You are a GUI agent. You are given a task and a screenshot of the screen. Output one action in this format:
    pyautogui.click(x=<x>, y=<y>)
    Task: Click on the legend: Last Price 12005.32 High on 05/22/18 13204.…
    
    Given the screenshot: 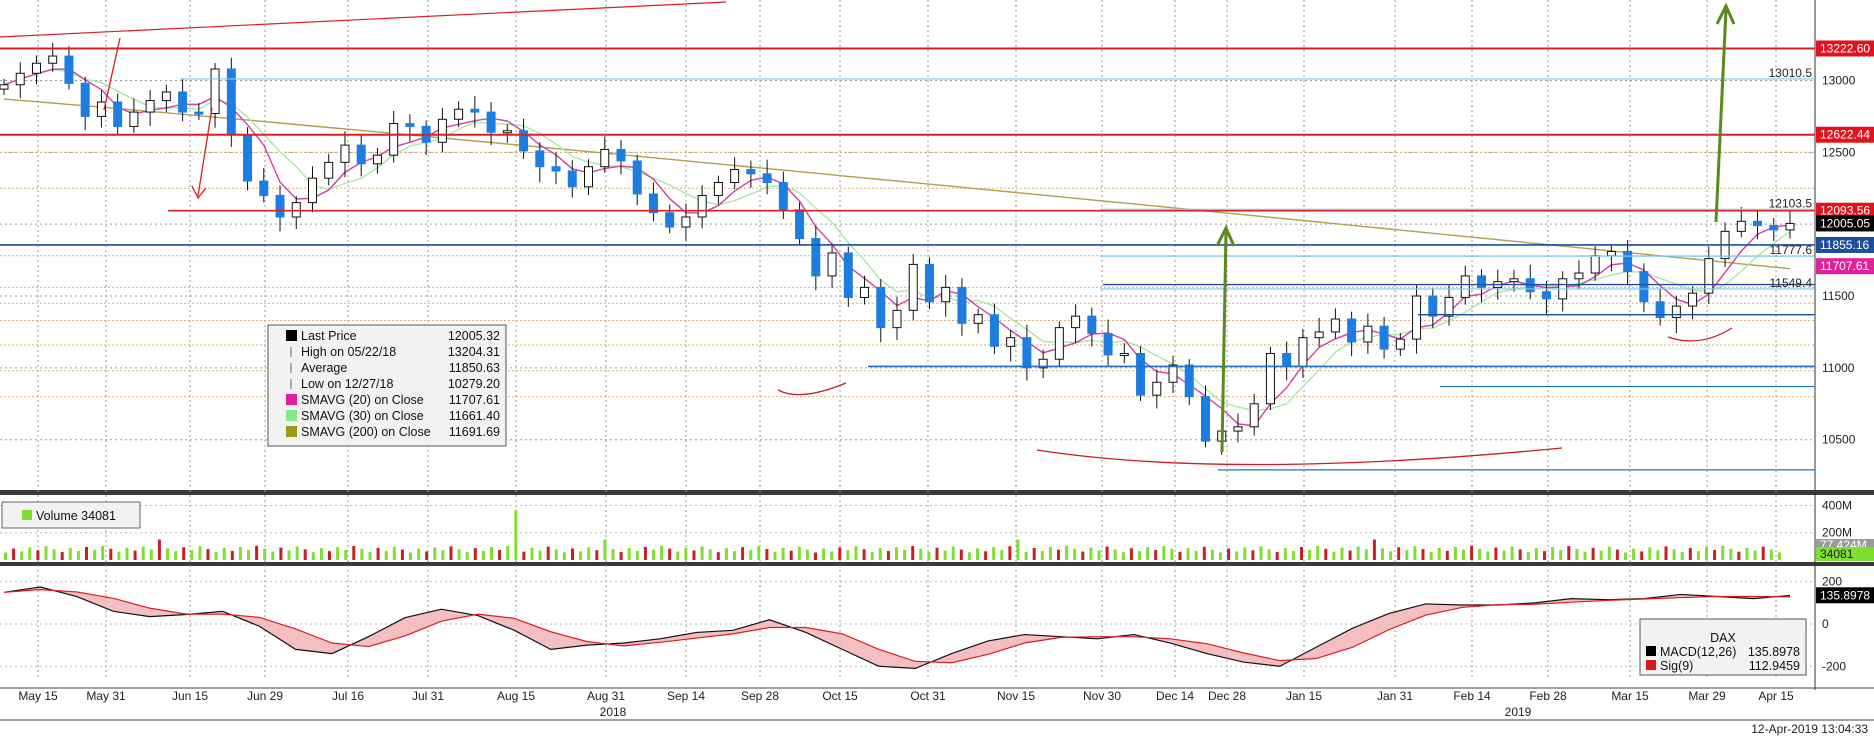 What is the action you would take?
    pyautogui.click(x=387, y=385)
    